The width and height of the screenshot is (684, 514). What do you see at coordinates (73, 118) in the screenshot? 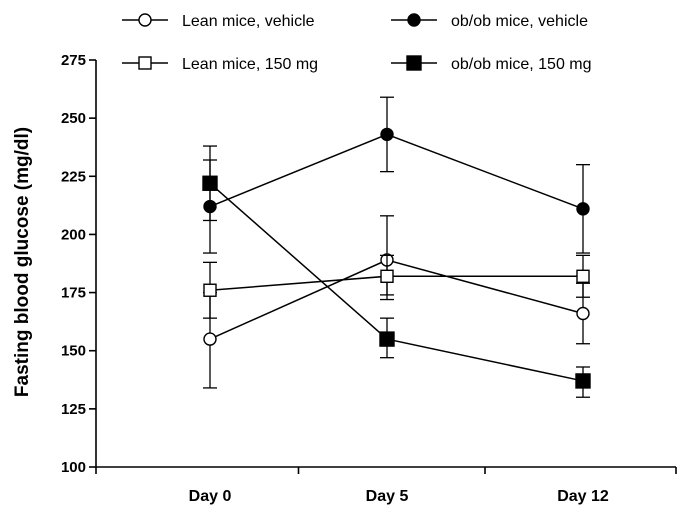
I see `y-tick-label: 250` at bounding box center [73, 118].